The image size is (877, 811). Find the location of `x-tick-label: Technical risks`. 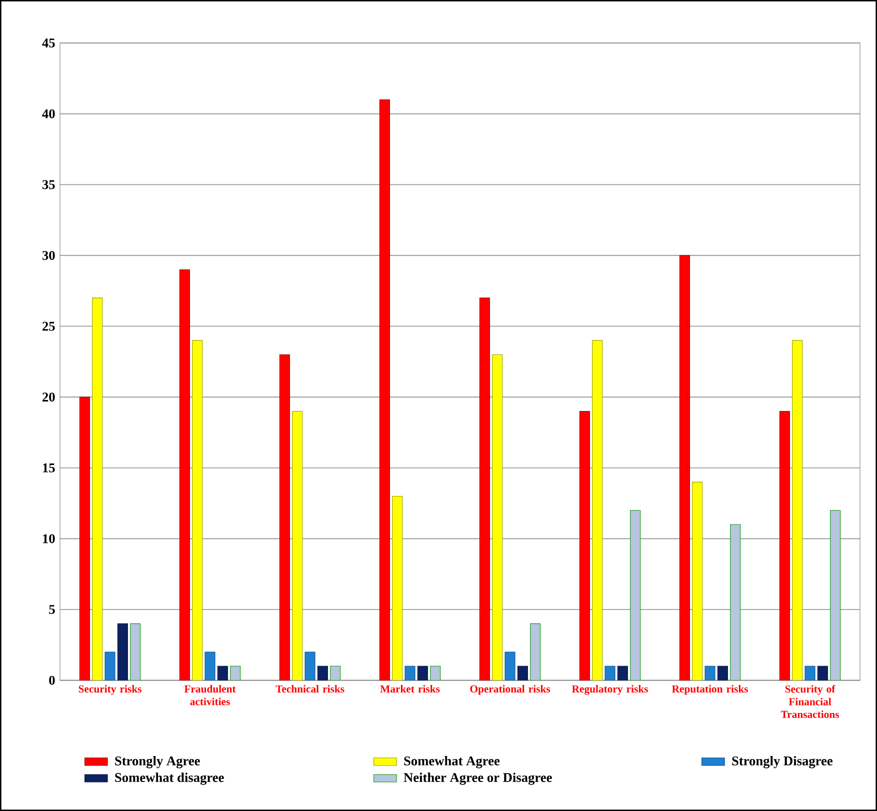

x-tick-label: Technical risks is located at coordinates (310, 689).